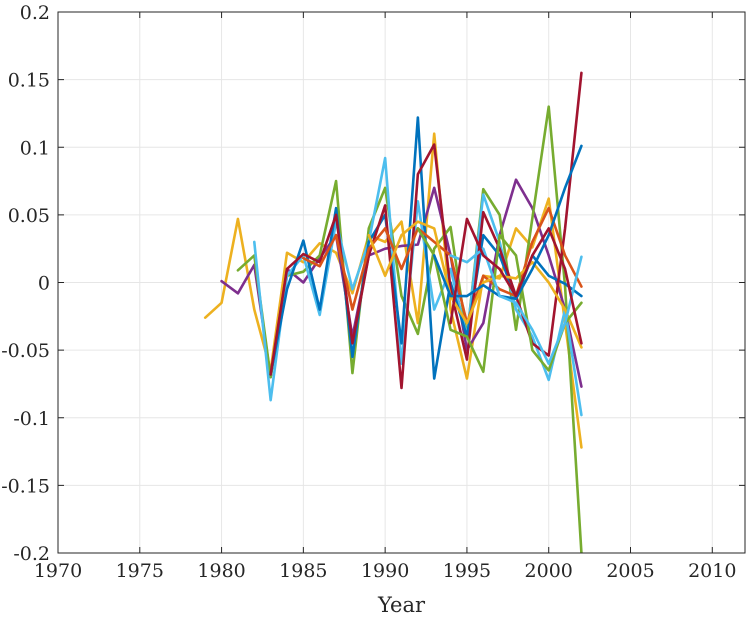 Image resolution: width=747 pixels, height=624 pixels. Describe the element at coordinates (31, 554) in the screenshot. I see `y-tick-label: -0.2` at that location.